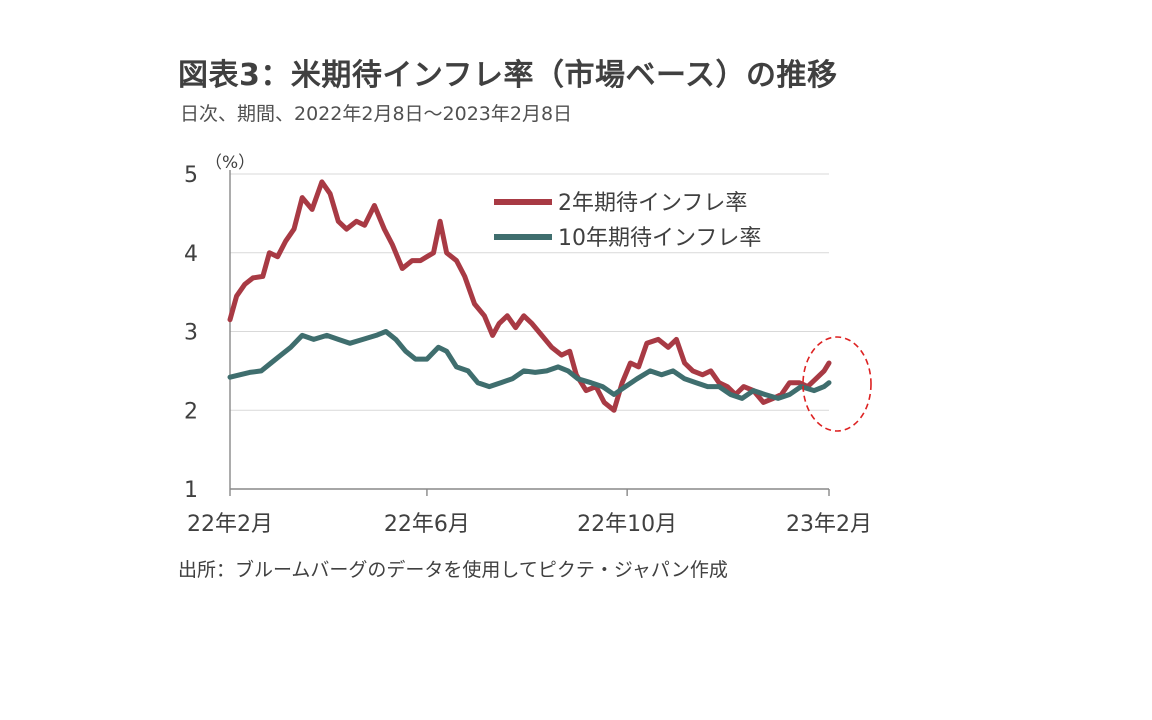  Describe the element at coordinates (191, 175) in the screenshot. I see `y-tick-label: 5` at that location.